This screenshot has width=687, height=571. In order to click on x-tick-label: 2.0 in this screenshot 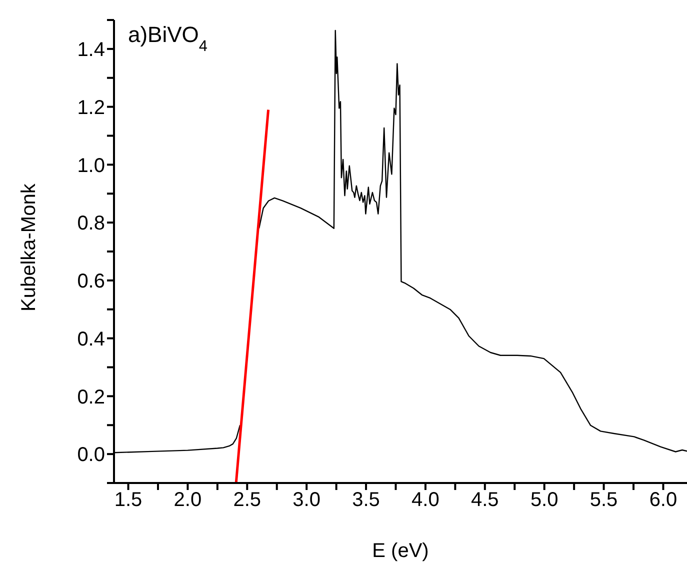, I will do `click(188, 500)`.